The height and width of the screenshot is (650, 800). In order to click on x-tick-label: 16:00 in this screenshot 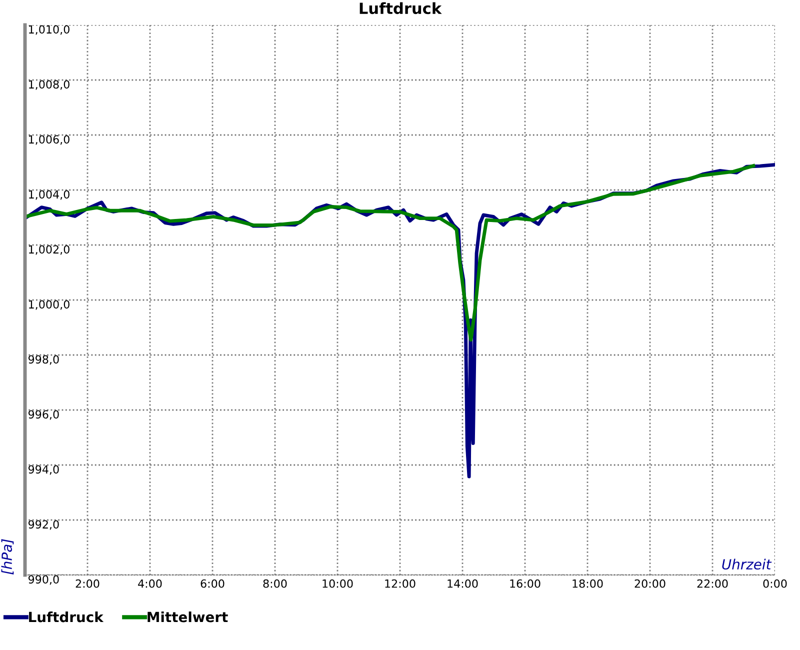, I will do `click(525, 583)`.